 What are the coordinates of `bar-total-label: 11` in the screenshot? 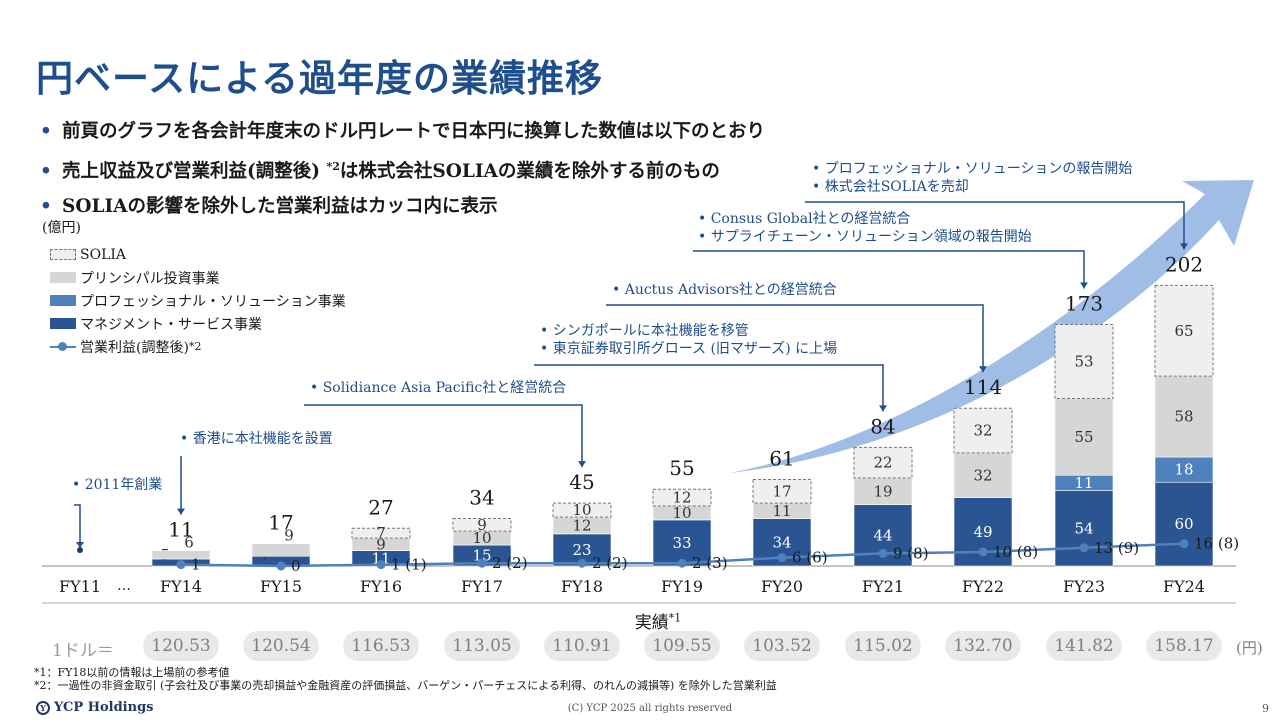 It's located at (180, 530).